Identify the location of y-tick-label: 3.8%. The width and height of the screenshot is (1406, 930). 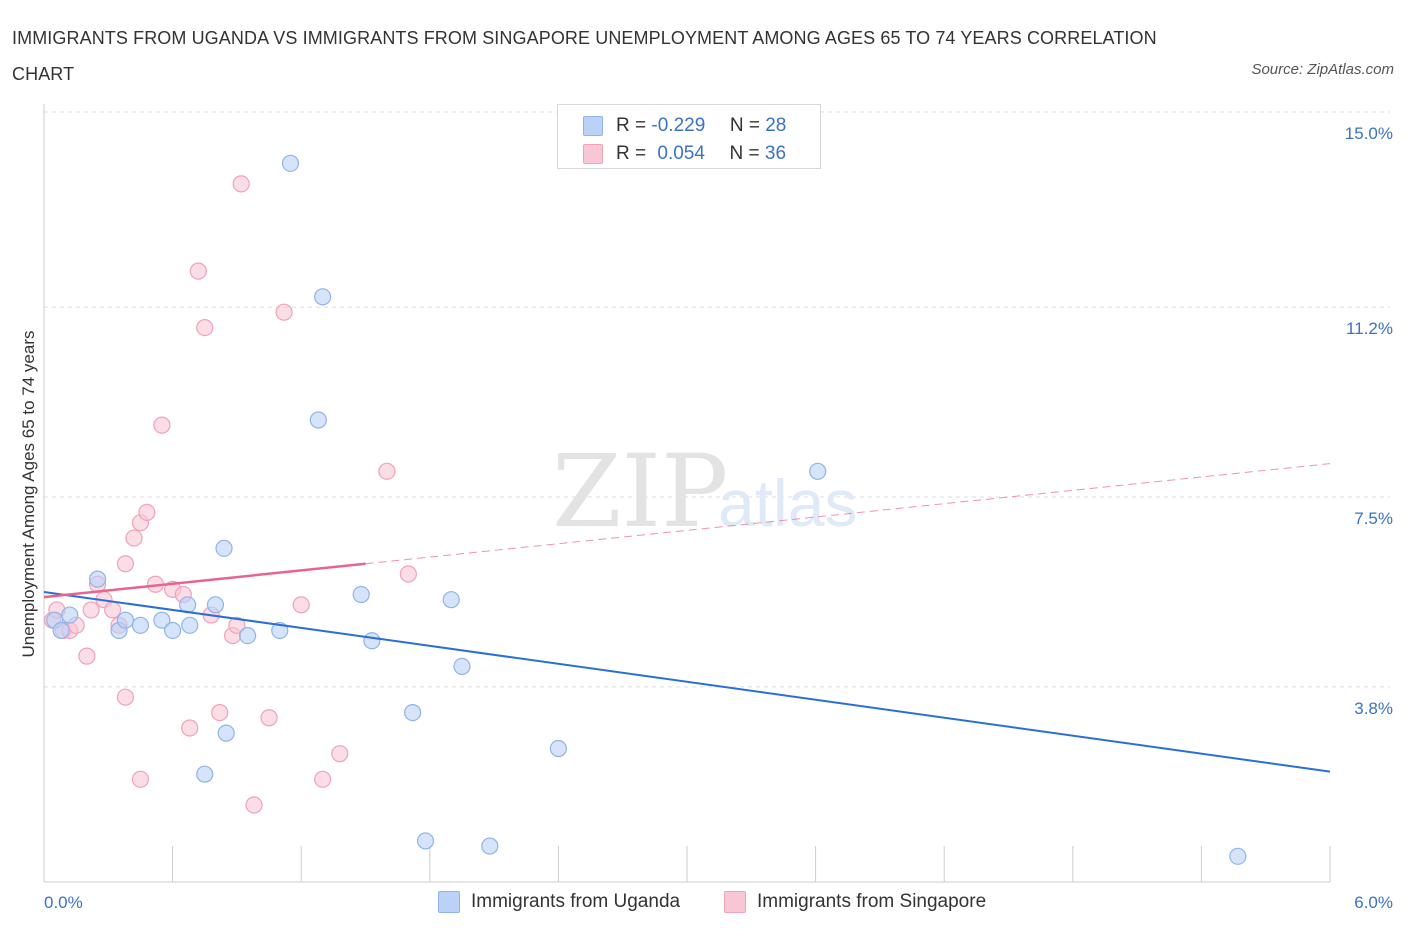
(1373, 708).